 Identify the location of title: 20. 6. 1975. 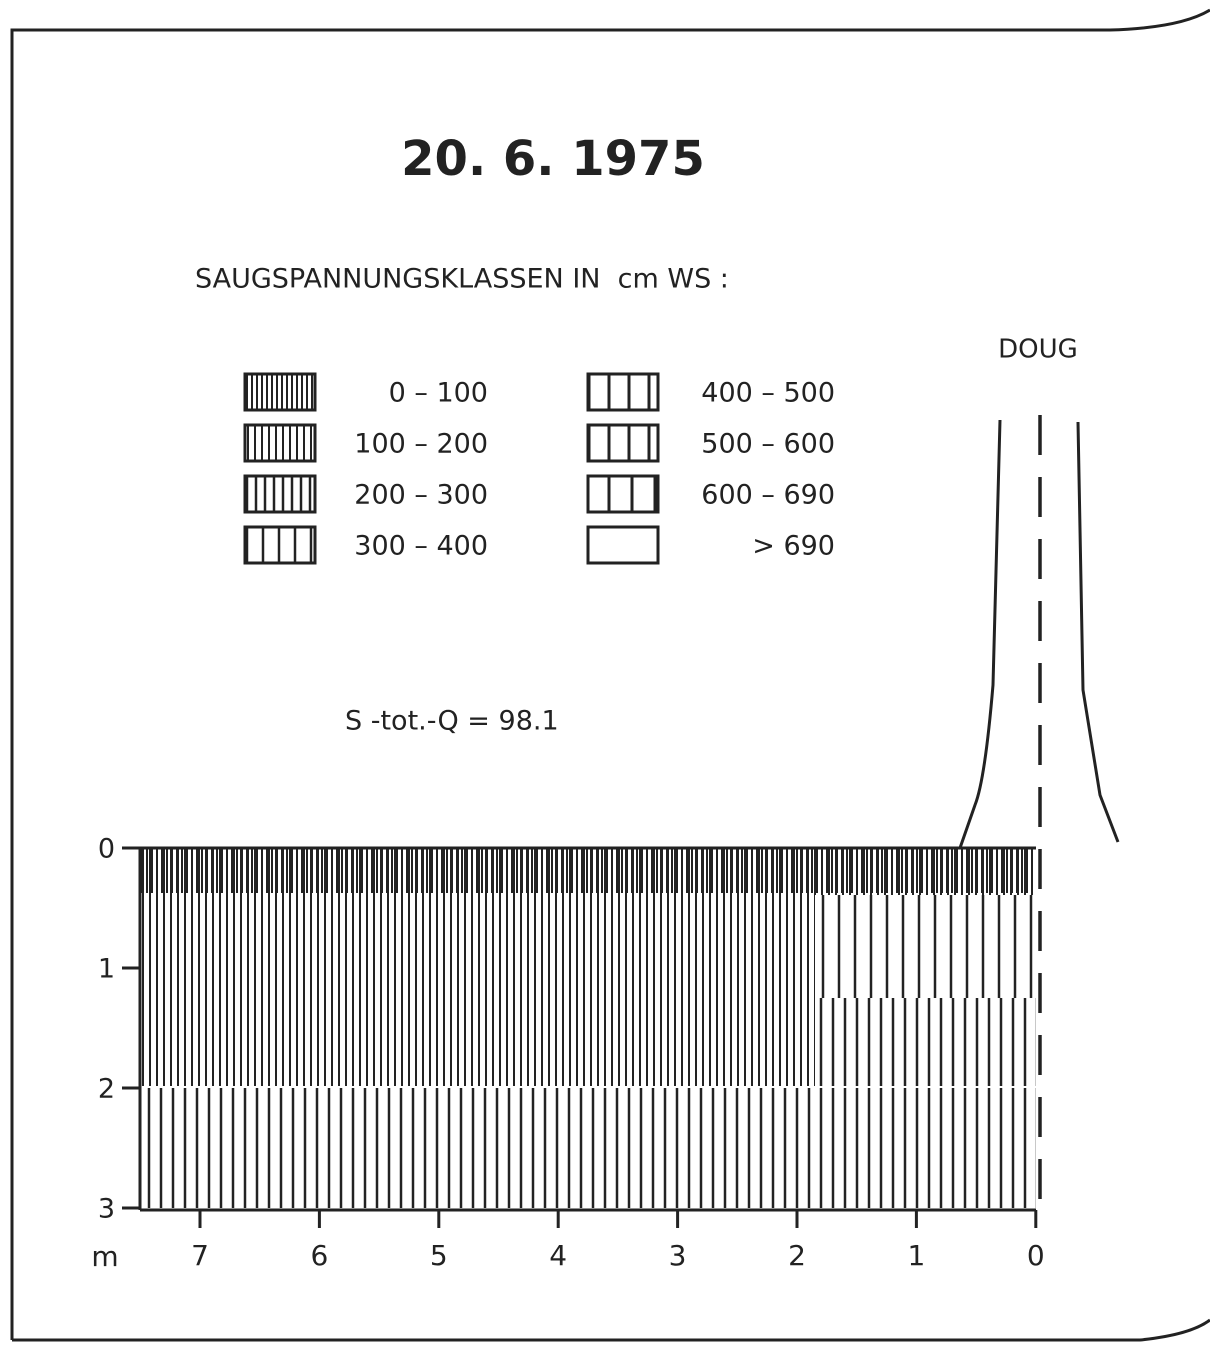
(553, 159).